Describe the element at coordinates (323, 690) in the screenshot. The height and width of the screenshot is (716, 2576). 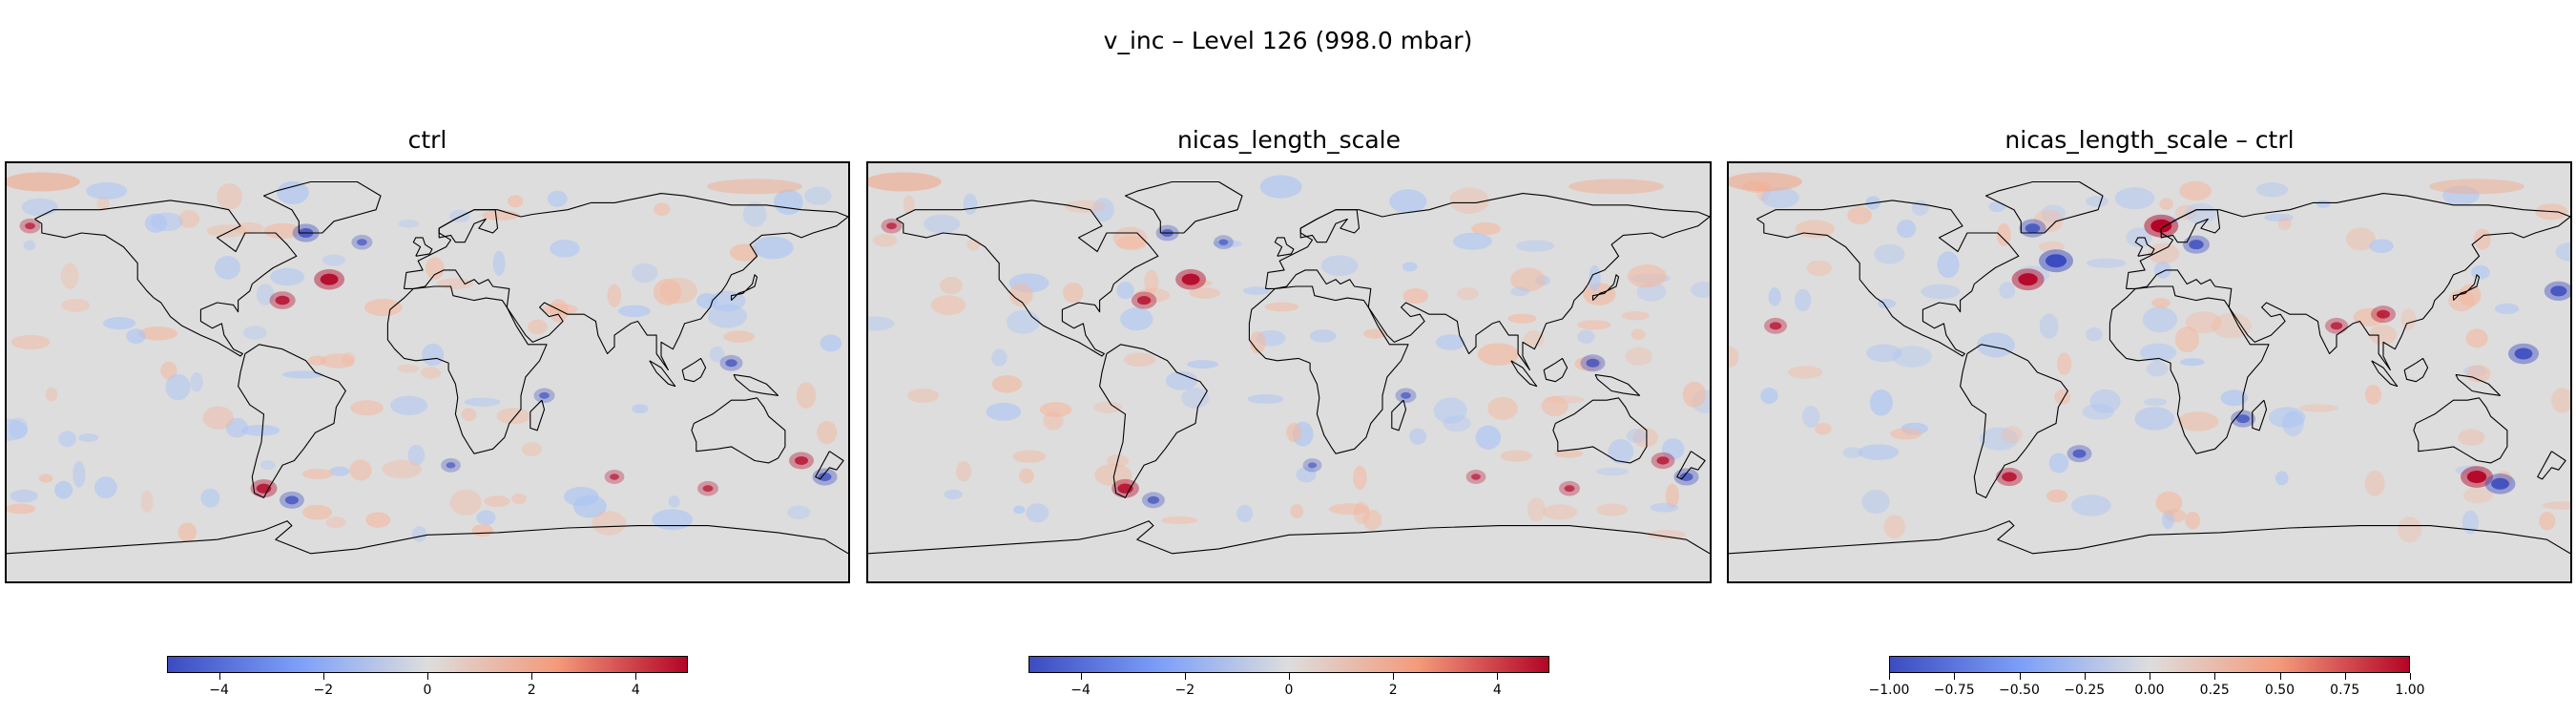
I see `colorbar-tick-label: −2` at that location.